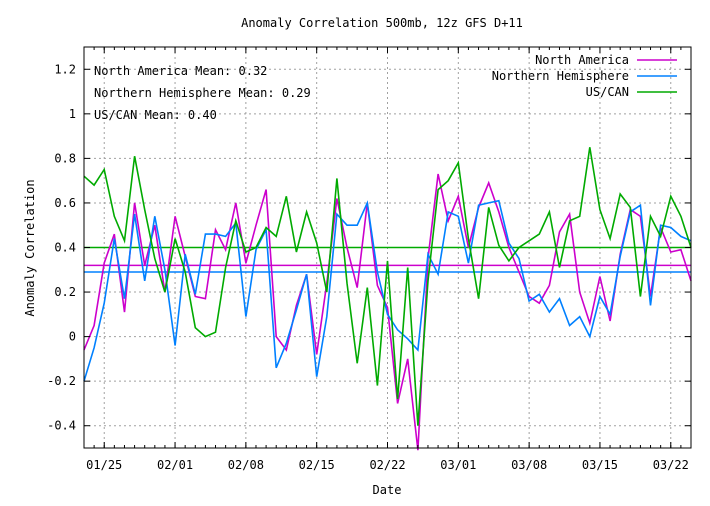 This screenshot has width=710, height=506. What do you see at coordinates (607, 92) in the screenshot?
I see `legend-label-us-can: US/CAN` at bounding box center [607, 92].